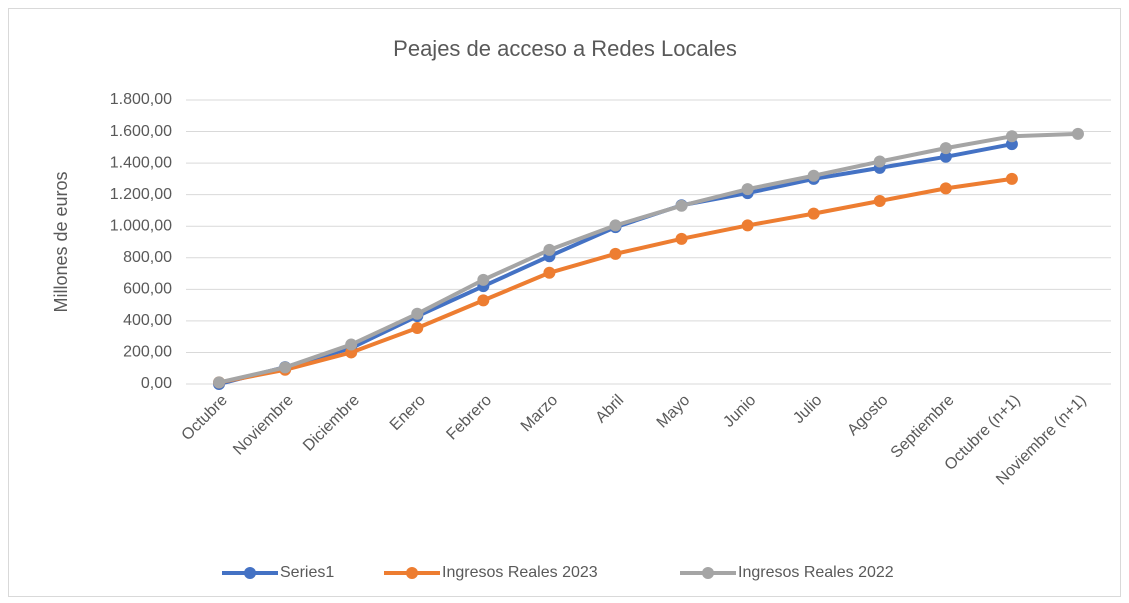  Describe the element at coordinates (520, 572) in the screenshot. I see `legend-label: Ingresos Reales 2023` at that location.